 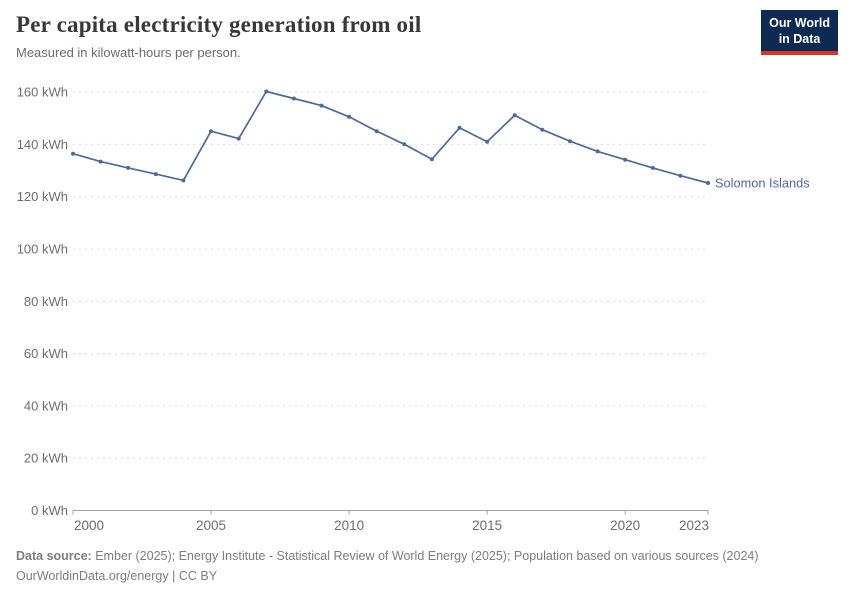 I want to click on y-axis-tick-label: 0 kWh, so click(x=49, y=510).